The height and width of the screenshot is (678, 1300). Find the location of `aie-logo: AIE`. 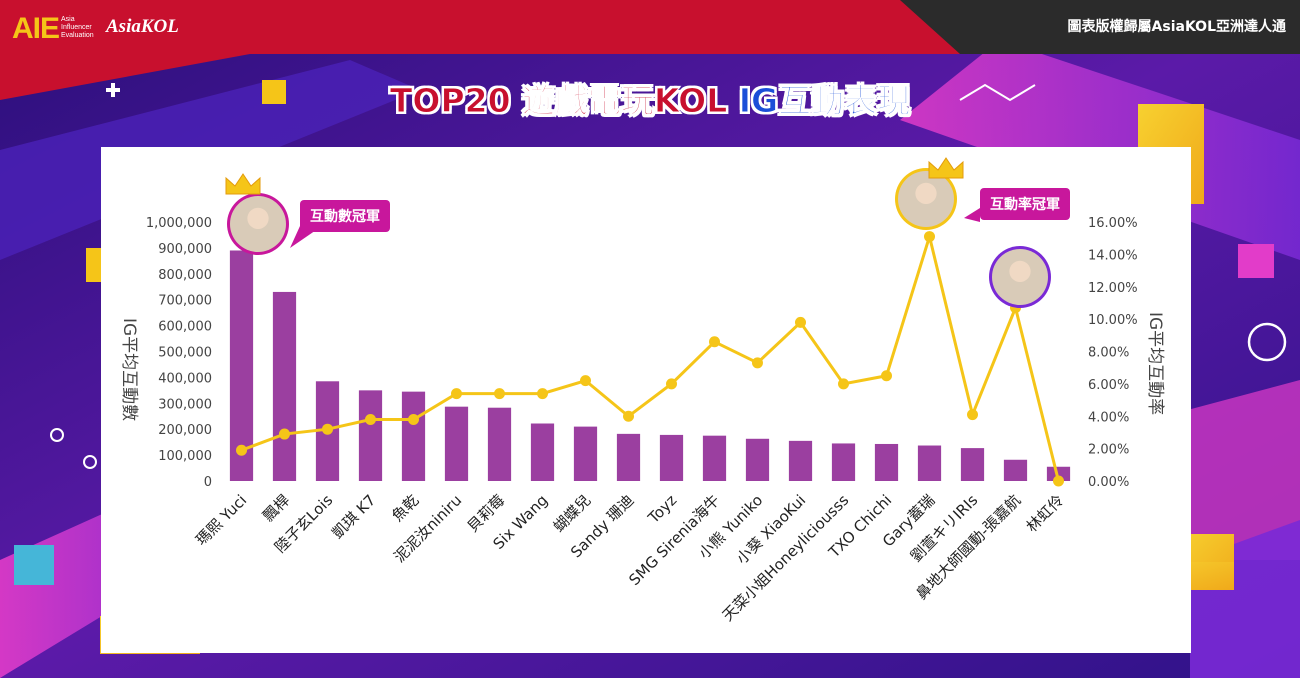

aie-logo: AIE is located at coordinates (36, 28).